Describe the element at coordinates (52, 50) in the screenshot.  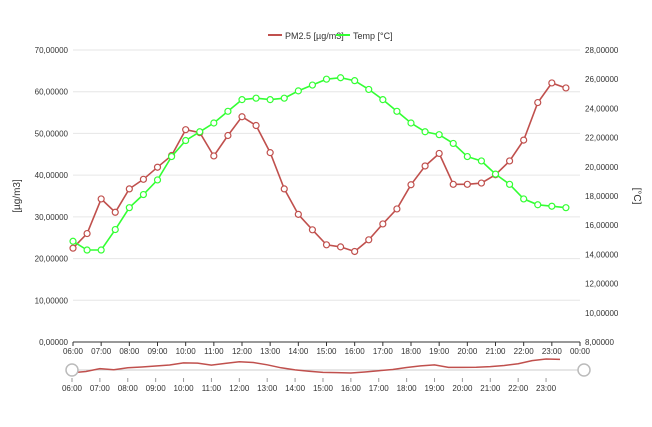
I see `left-tick-label: 70,00000` at that location.